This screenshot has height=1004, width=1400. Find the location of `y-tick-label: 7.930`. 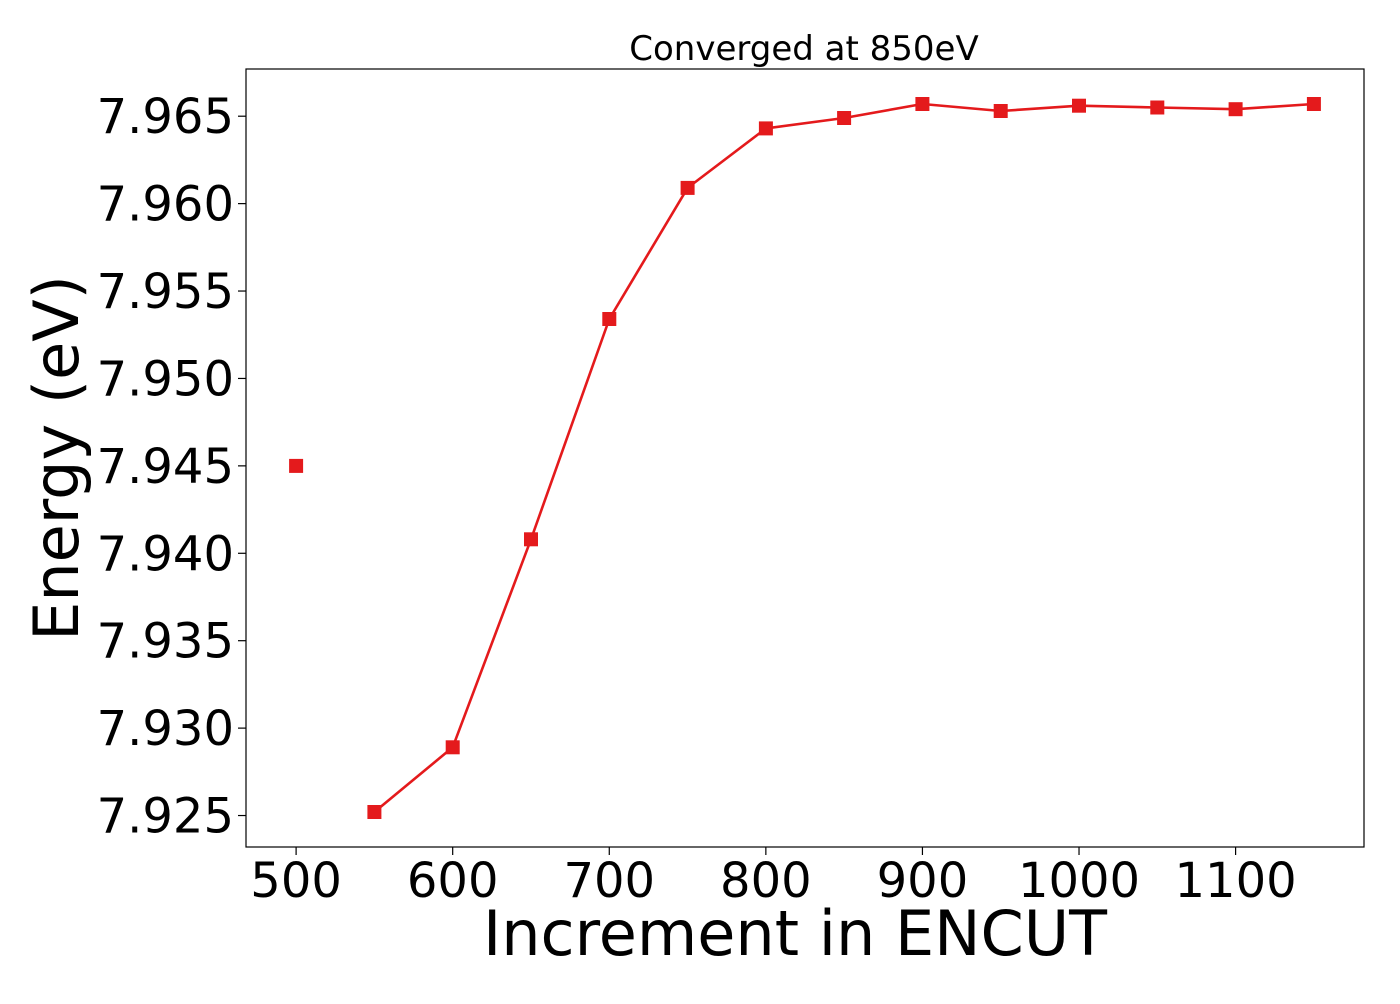

y-tick-label: 7.930 is located at coordinates (165, 729).